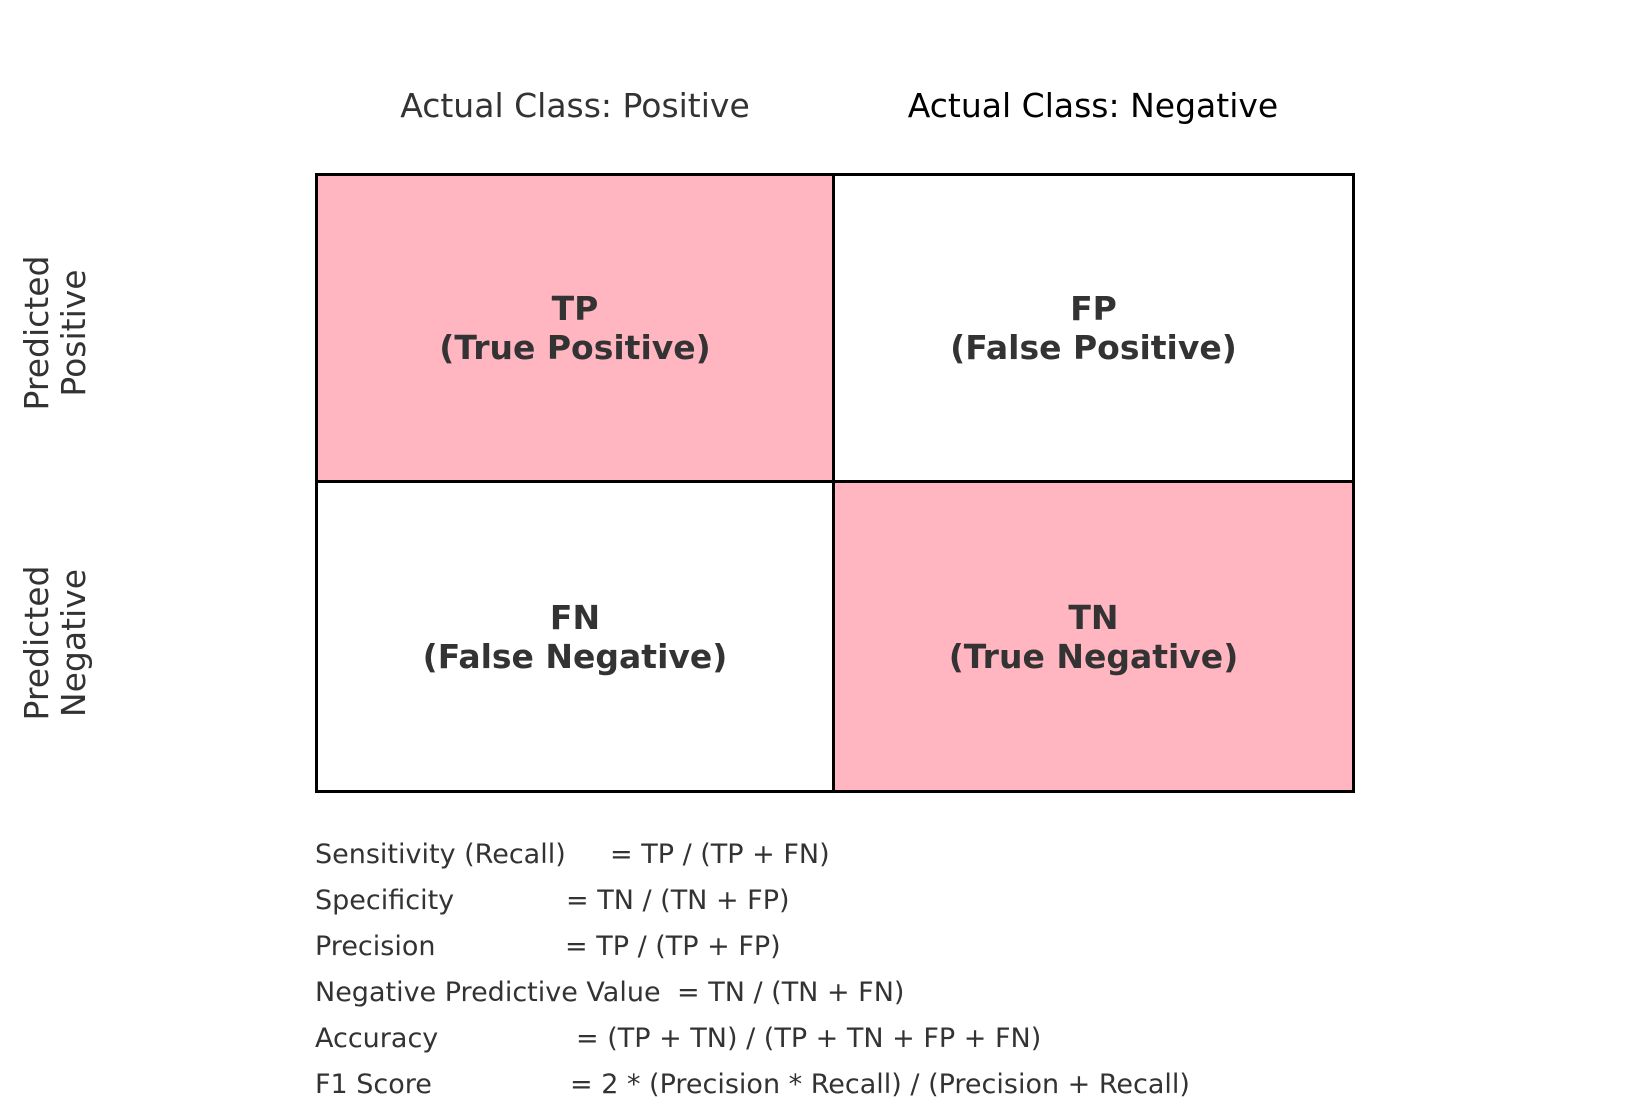 The width and height of the screenshot is (1625, 1116). I want to click on cell-true-positive: TP (True Positive), so click(576, 329).